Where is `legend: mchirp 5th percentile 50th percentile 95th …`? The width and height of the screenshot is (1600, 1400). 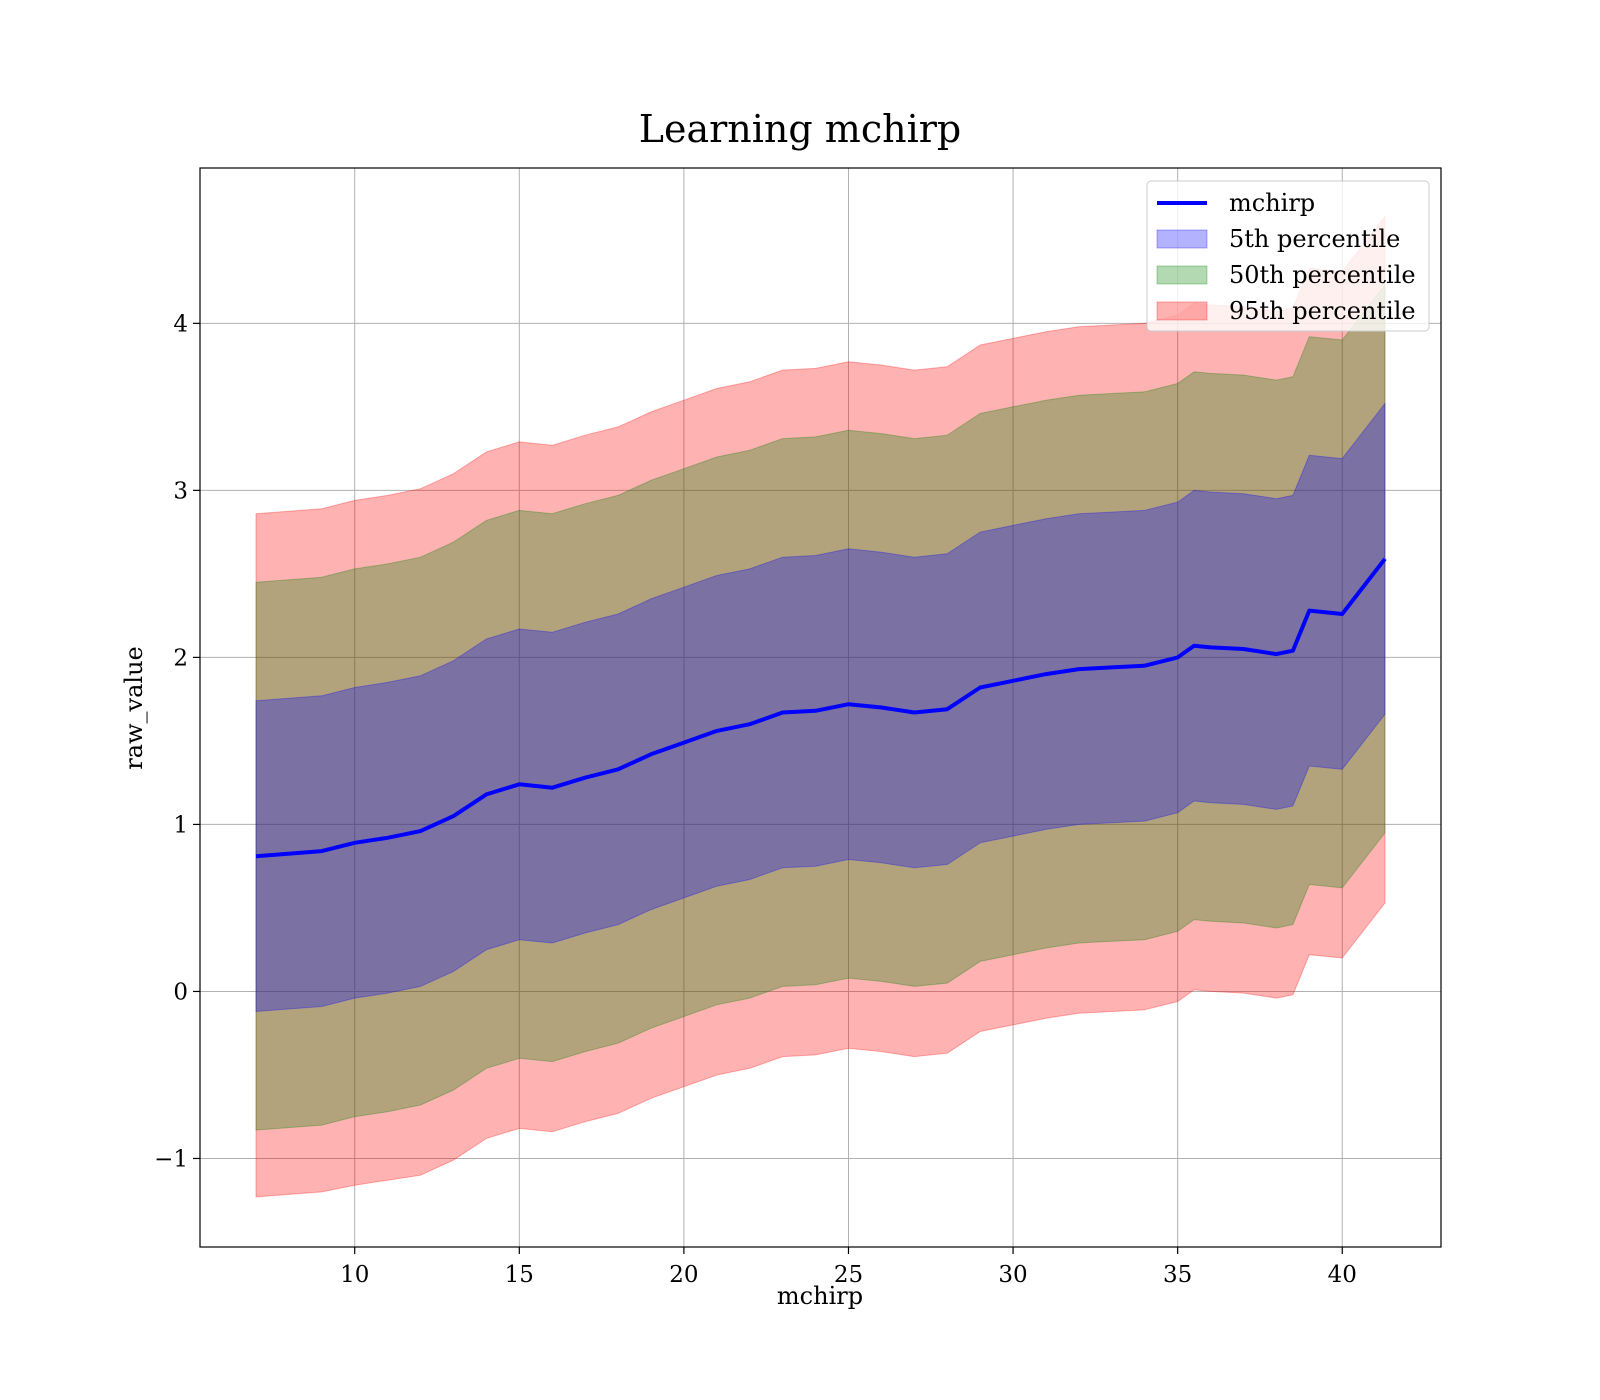 legend: mchirp 5th percentile 50th percentile 95th … is located at coordinates (1288, 256).